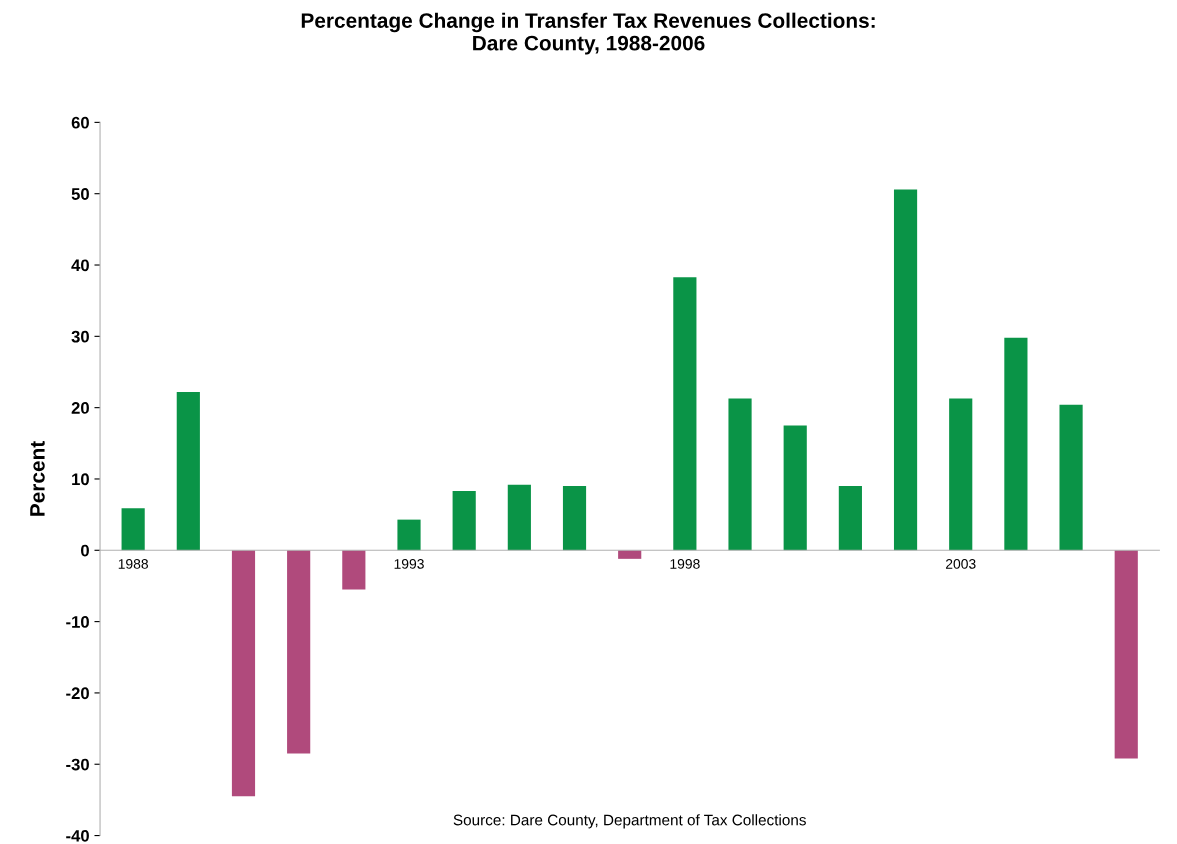 This screenshot has height=844, width=1177. I want to click on x-tick-label: 1988, so click(133, 563).